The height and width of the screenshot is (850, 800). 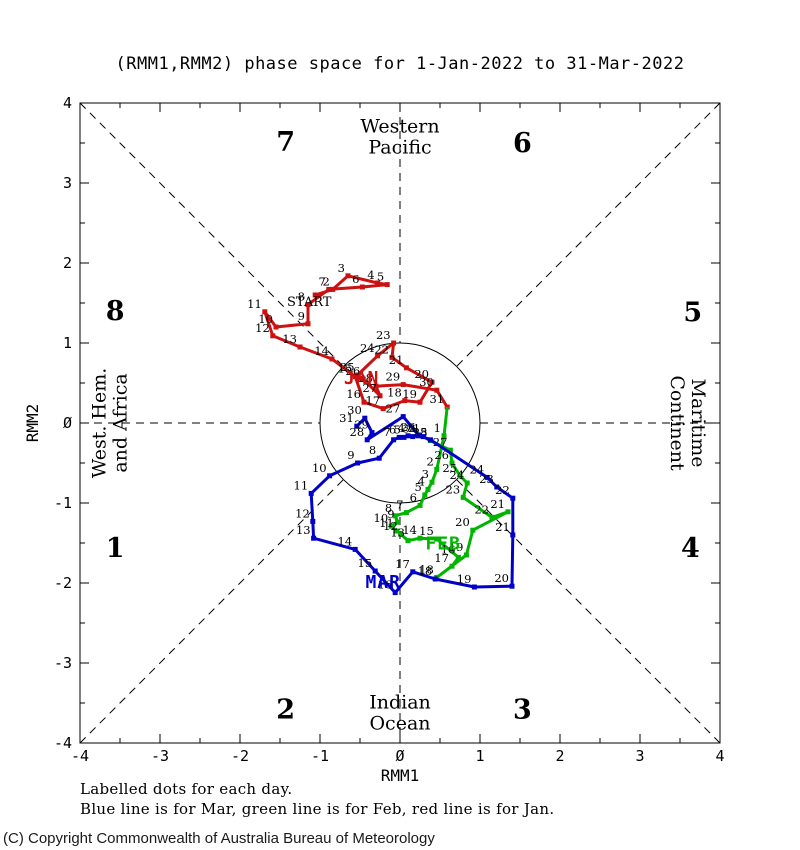 What do you see at coordinates (441, 455) in the screenshot?
I see `day-label-feb: 26` at bounding box center [441, 455].